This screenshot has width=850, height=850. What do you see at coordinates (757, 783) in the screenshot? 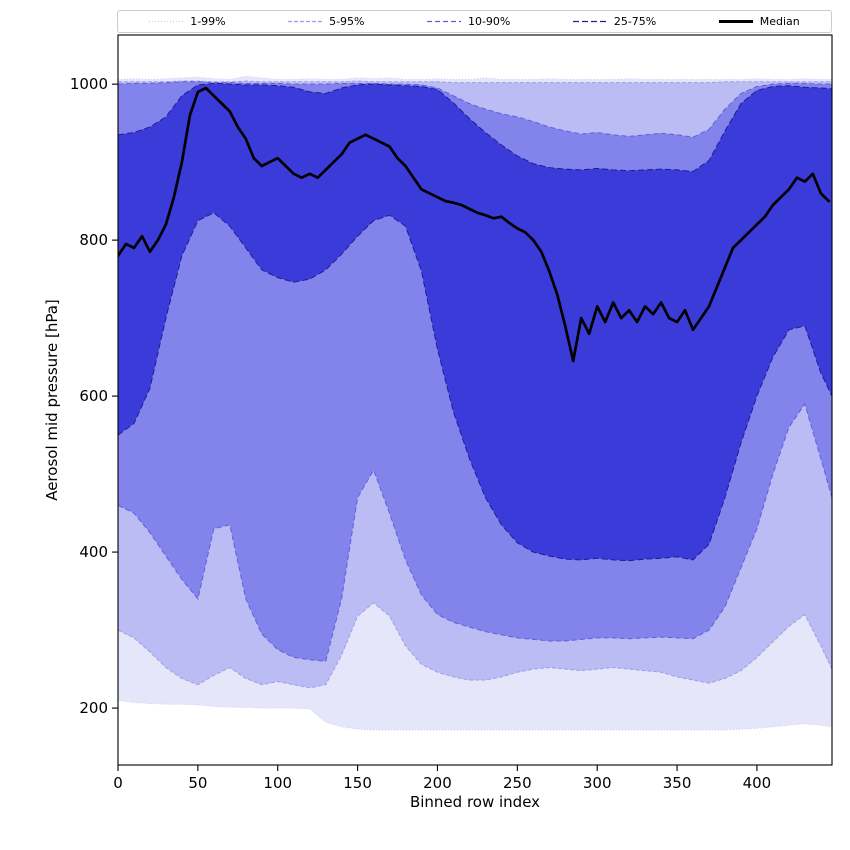
I see `x-tick-label: 400` at bounding box center [757, 783].